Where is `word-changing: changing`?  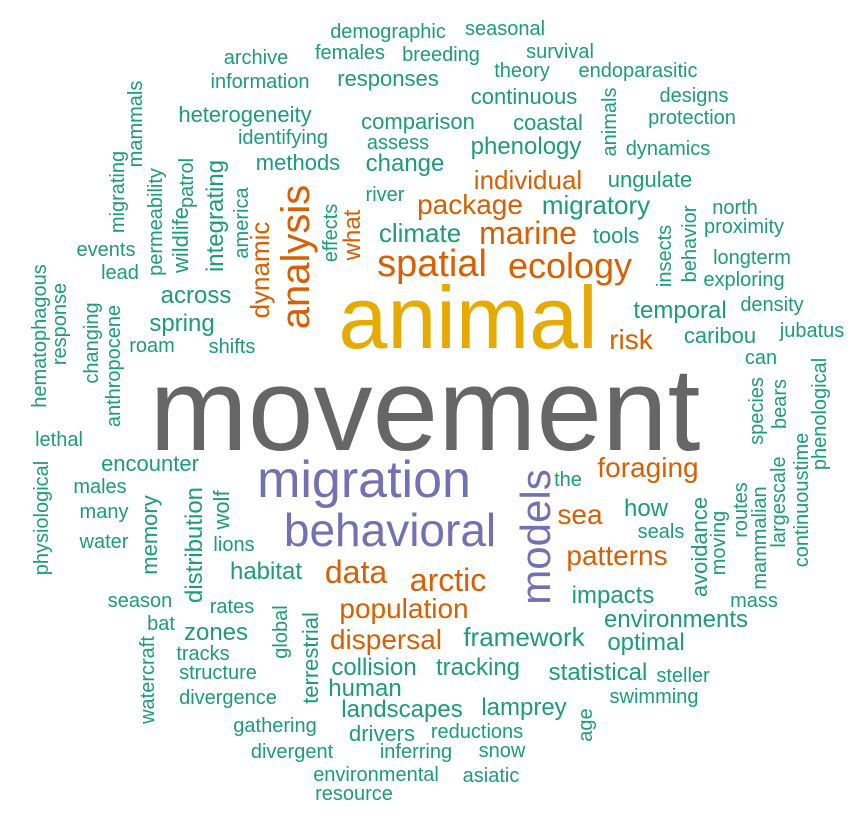 word-changing: changing is located at coordinates (92, 343).